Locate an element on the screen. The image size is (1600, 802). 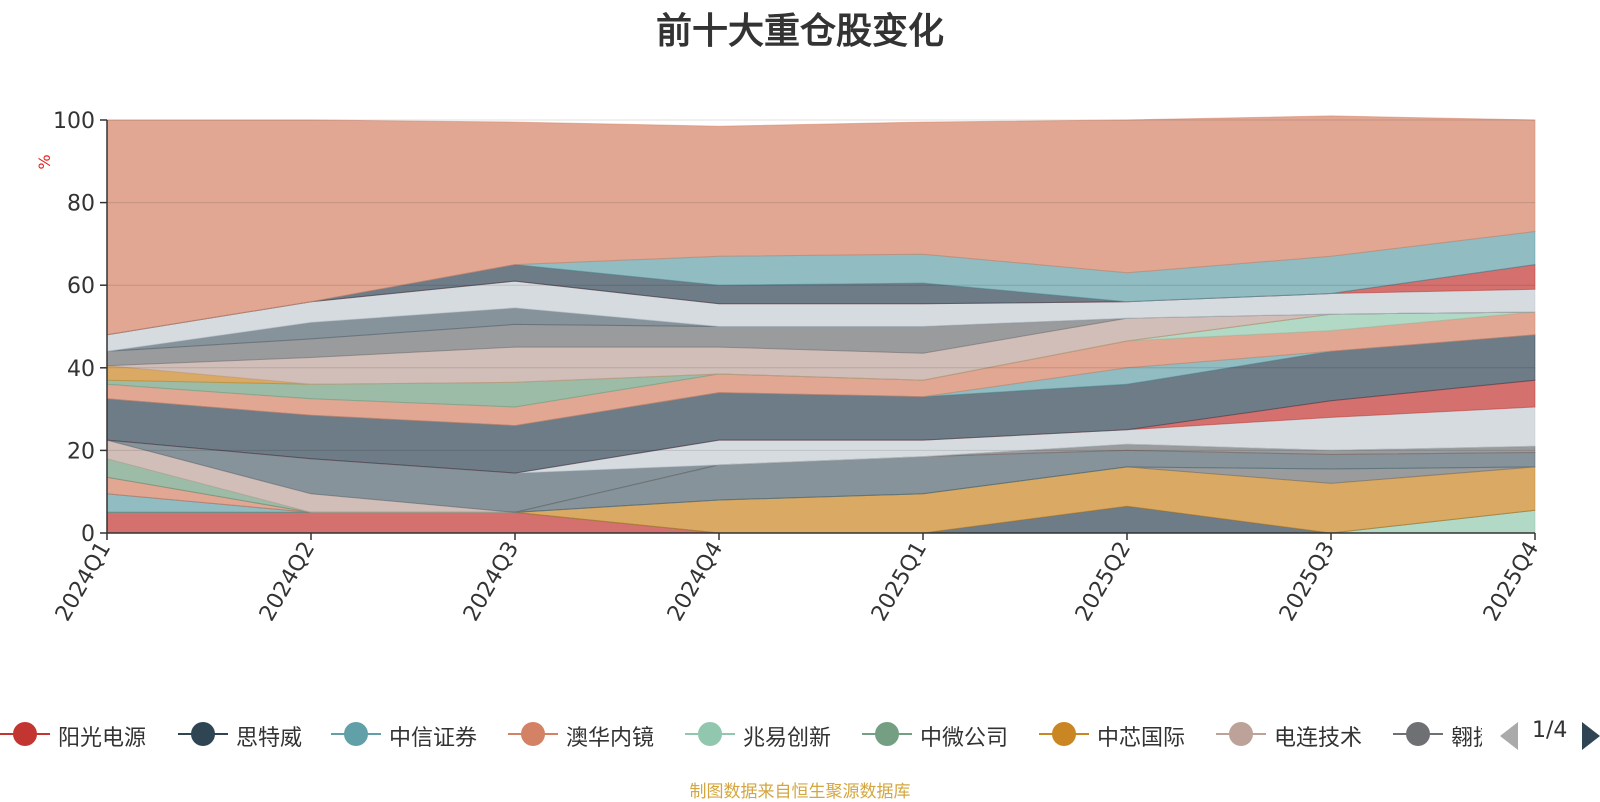
y-tick-label: 60 is located at coordinates (81, 286).